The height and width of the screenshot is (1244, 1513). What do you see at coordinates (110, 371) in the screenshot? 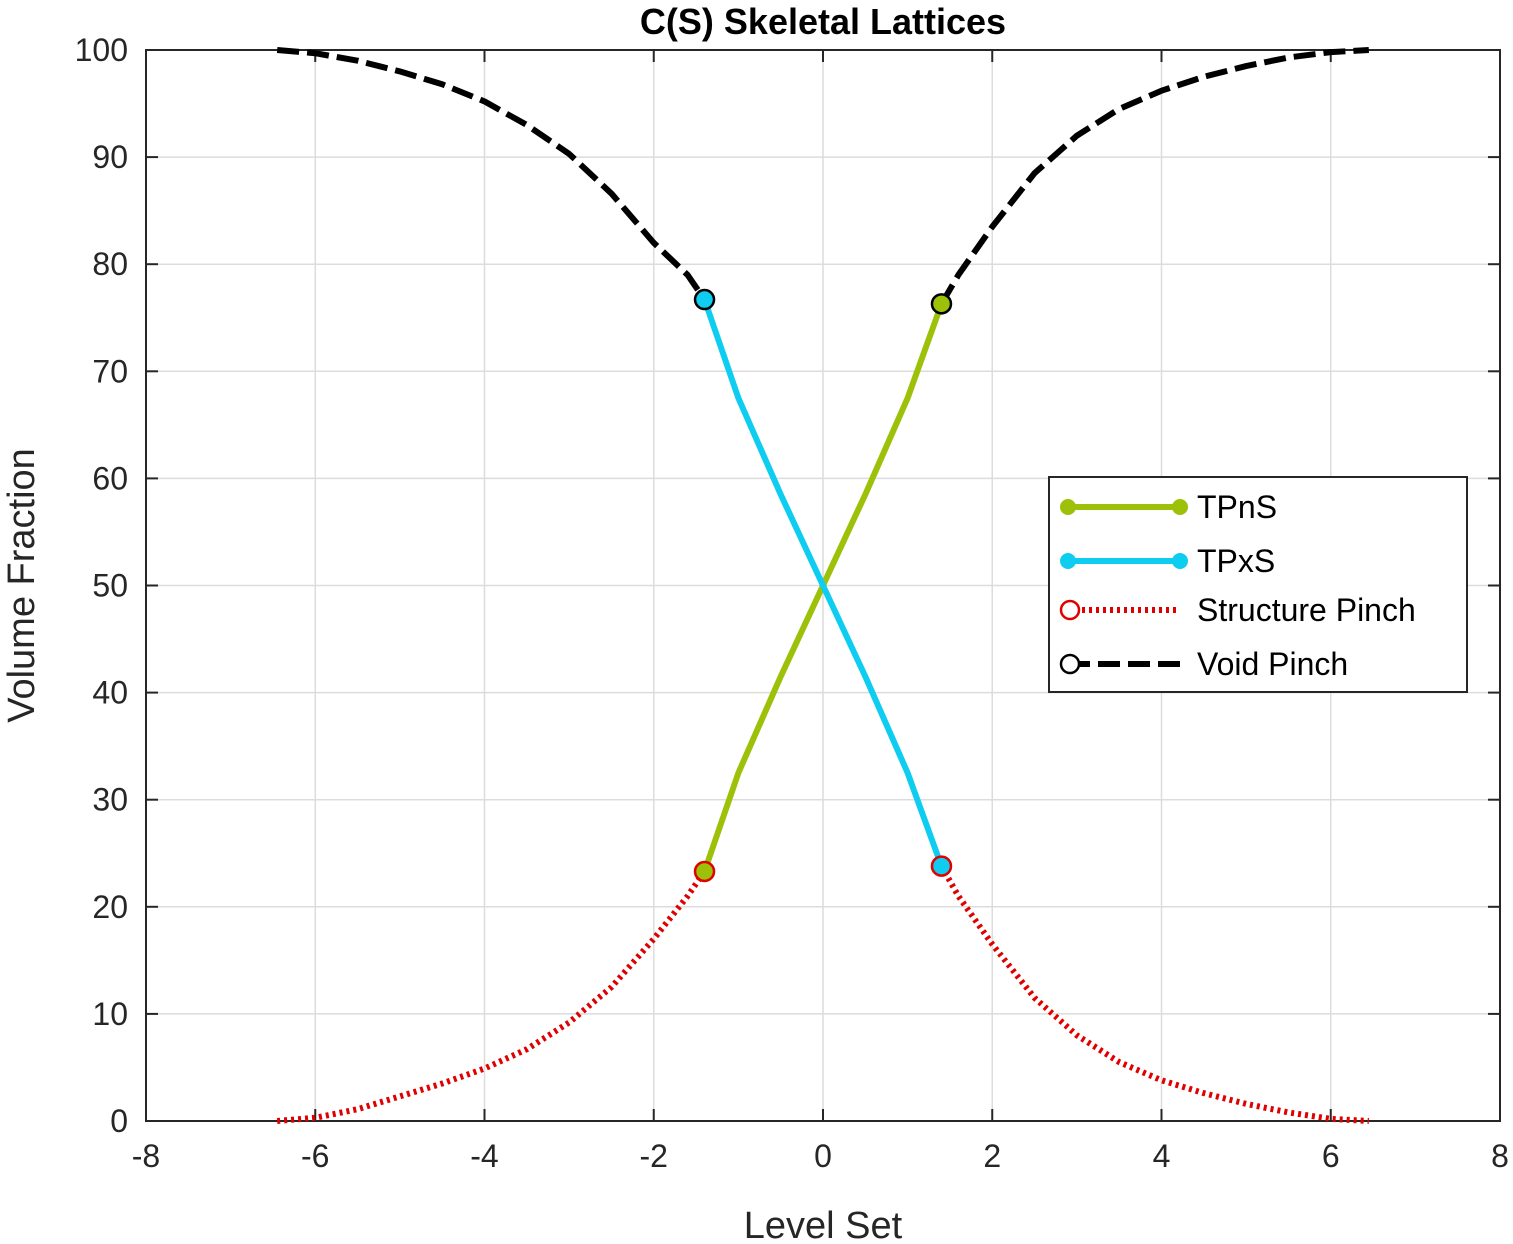
I see `y-tick-label: 70` at bounding box center [110, 371].